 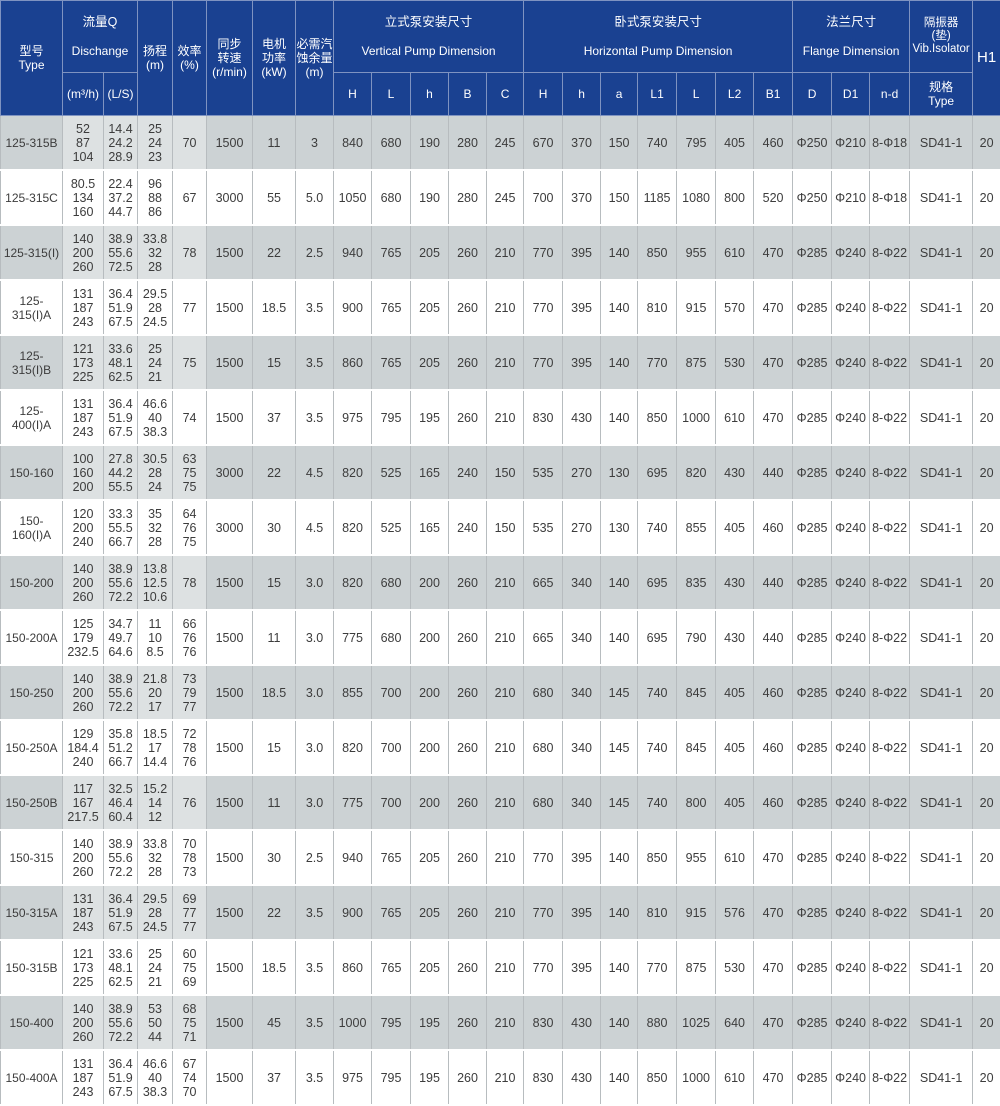 What do you see at coordinates (32, 692) in the screenshot?
I see `cell-type: 150-250` at bounding box center [32, 692].